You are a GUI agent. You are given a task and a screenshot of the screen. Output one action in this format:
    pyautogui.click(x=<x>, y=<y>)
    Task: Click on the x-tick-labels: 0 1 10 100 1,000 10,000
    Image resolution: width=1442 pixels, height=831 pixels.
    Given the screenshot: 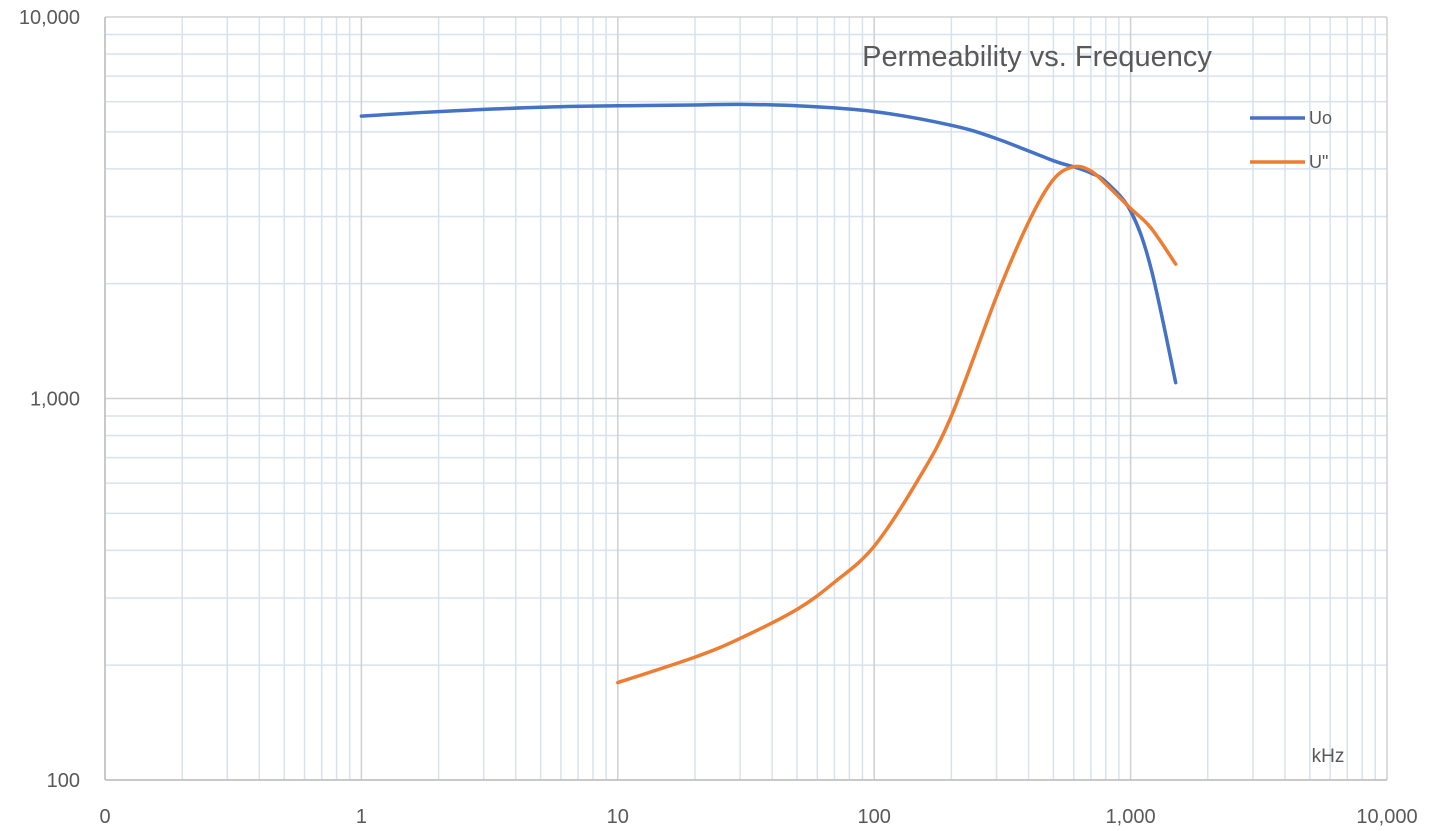 What is the action you would take?
    pyautogui.click(x=758, y=817)
    